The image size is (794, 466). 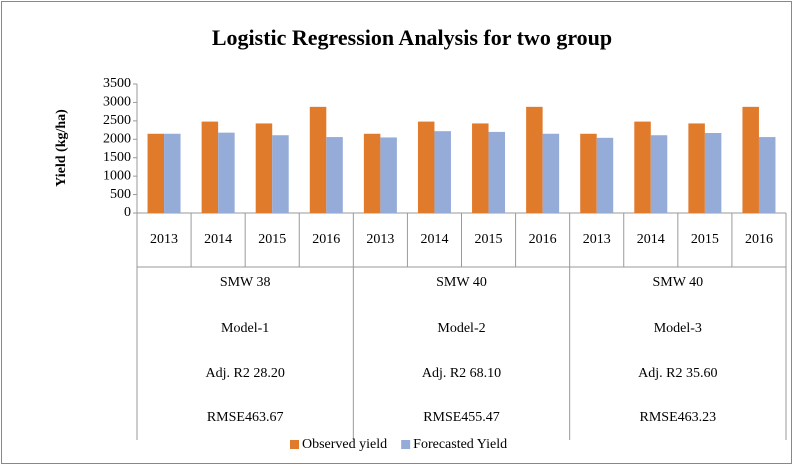 I want to click on group-label: Adj. R2 28.20, so click(x=244, y=373).